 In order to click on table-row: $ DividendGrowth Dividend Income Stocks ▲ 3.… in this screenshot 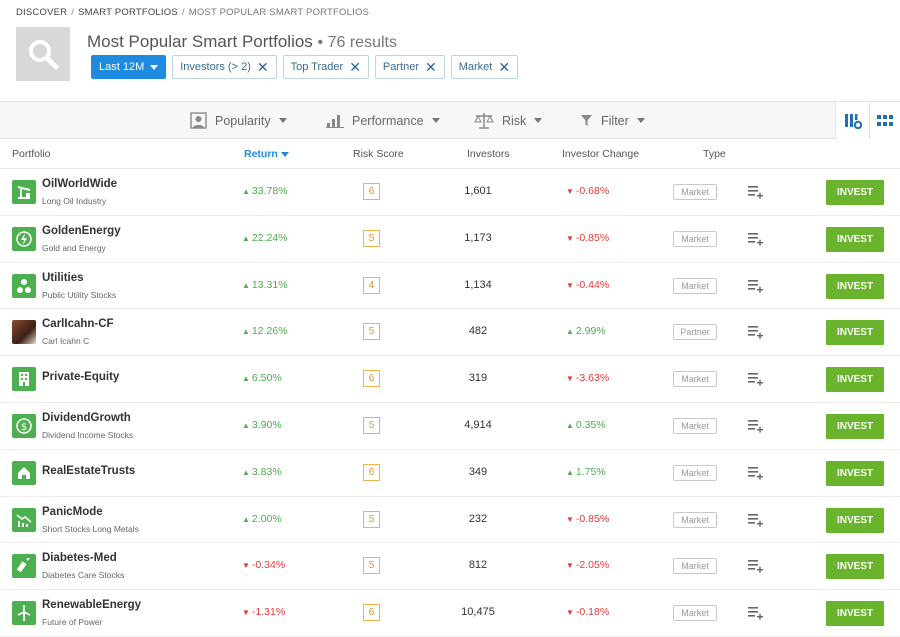, I will do `click(450, 426)`.